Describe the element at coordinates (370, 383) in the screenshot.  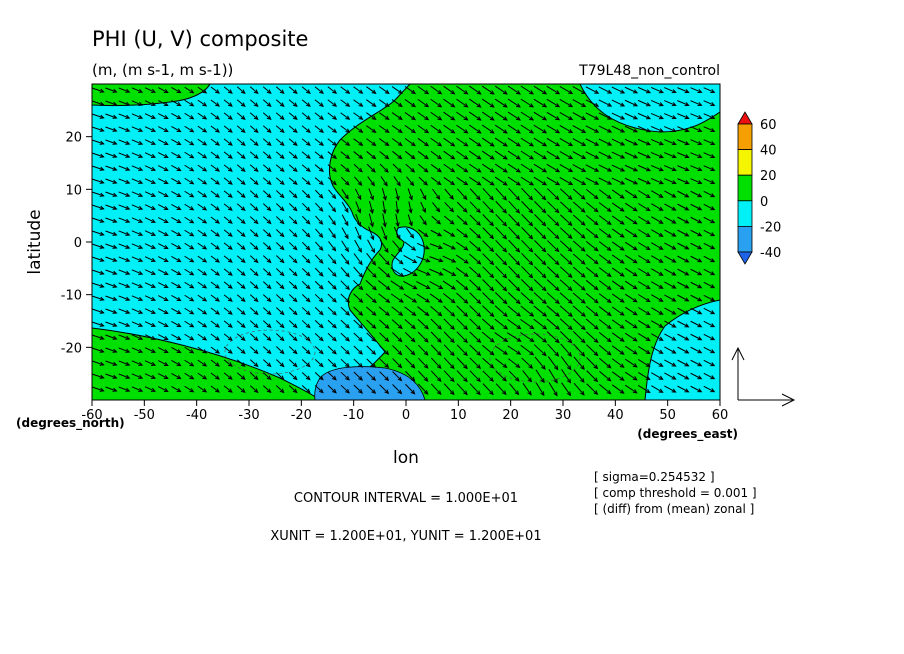
I see `strong-negative-region` at that location.